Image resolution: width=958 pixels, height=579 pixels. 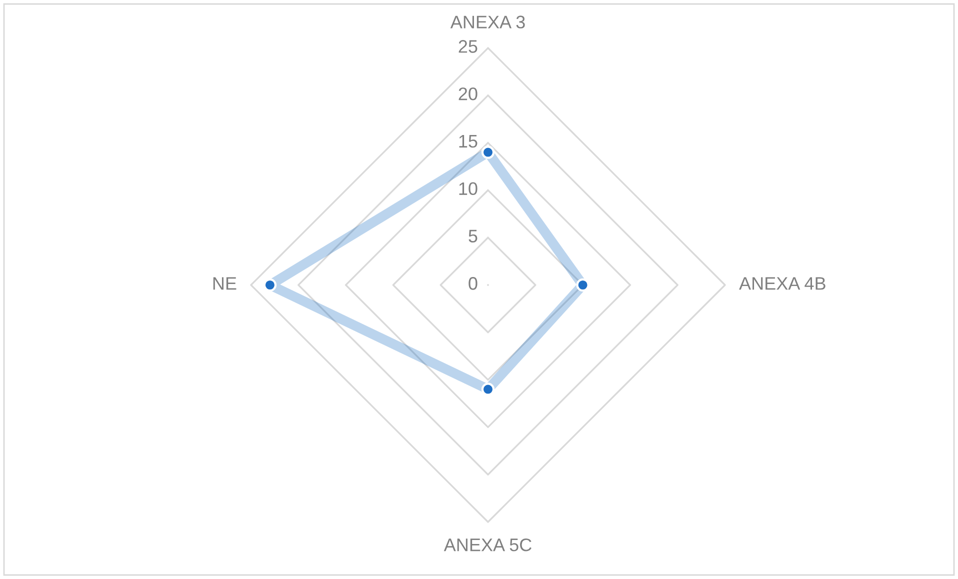 I want to click on spoke-label: NE, so click(x=224, y=283).